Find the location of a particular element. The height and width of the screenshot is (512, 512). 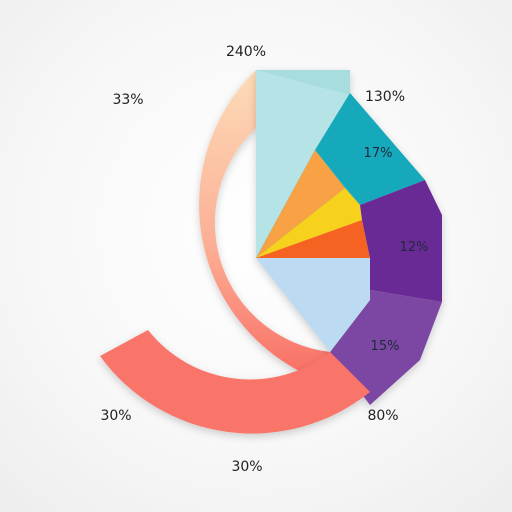

label-bottom-left: 30% is located at coordinates (115, 416).